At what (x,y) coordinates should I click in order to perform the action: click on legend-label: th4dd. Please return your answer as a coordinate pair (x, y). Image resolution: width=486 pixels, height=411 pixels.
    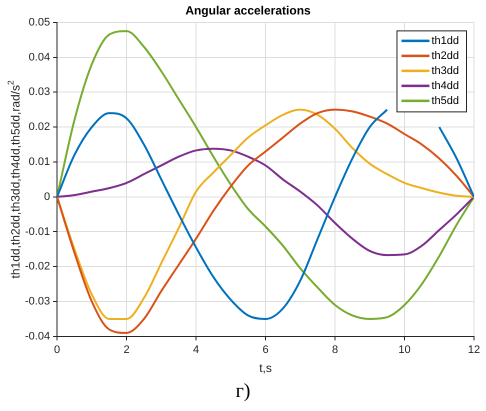
    Looking at the image, I should click on (445, 86).